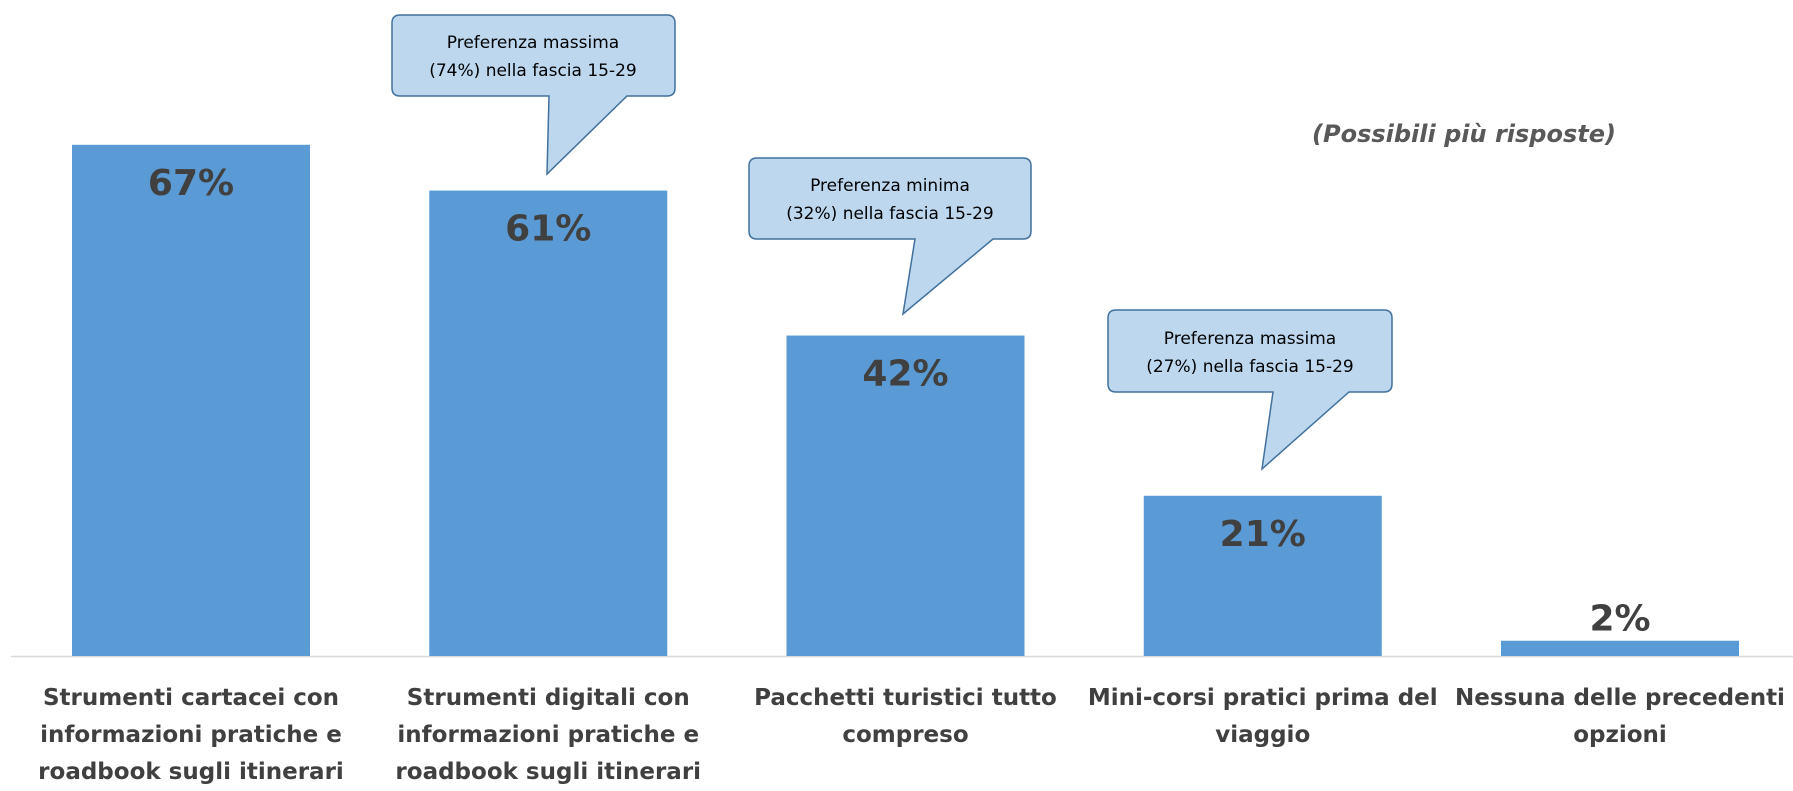 The width and height of the screenshot is (1793, 791). Describe the element at coordinates (191, 183) in the screenshot. I see `value-label: 67%` at that location.